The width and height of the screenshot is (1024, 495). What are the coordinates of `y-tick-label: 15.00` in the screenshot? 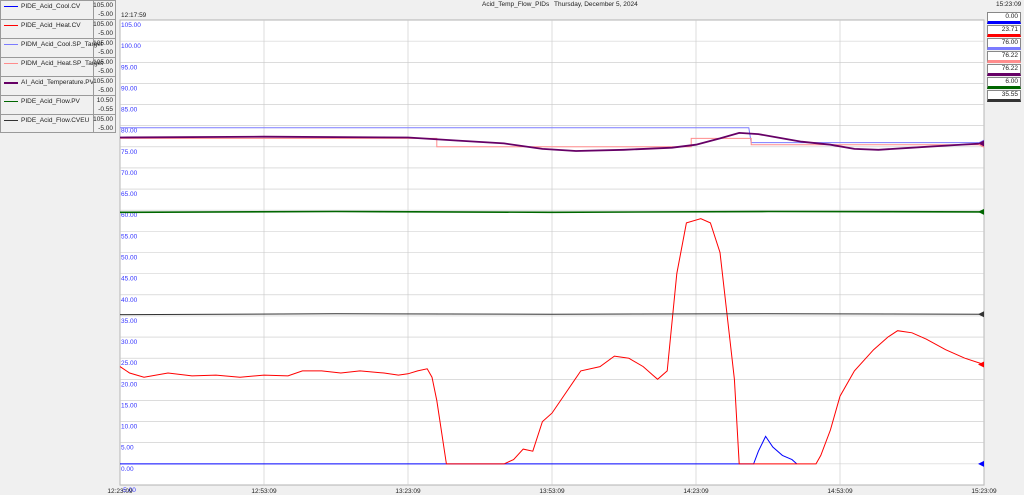 It's located at (129, 405).